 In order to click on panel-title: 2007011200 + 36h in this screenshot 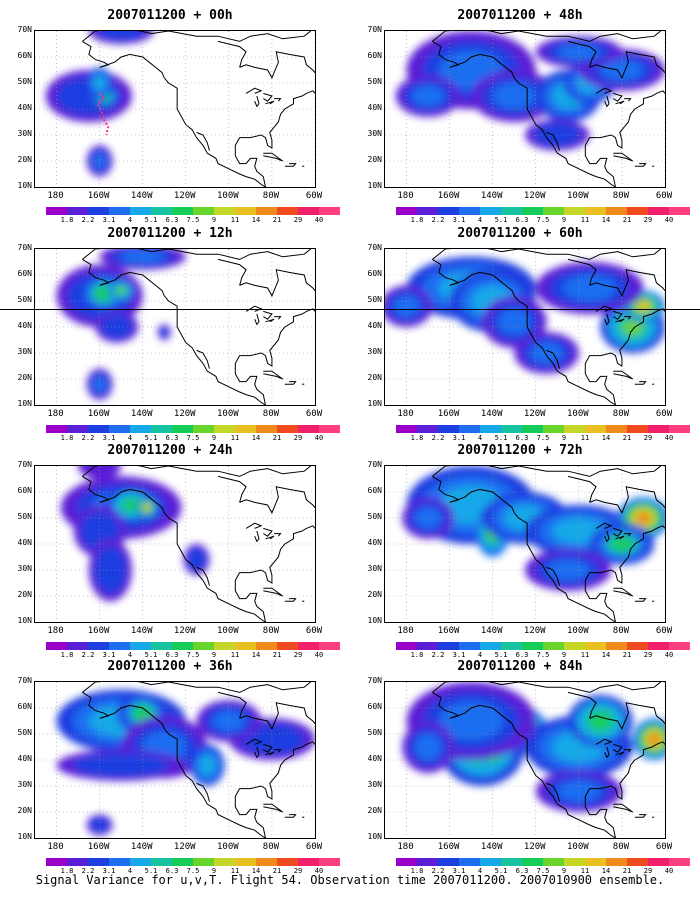, I will do `click(170, 666)`.